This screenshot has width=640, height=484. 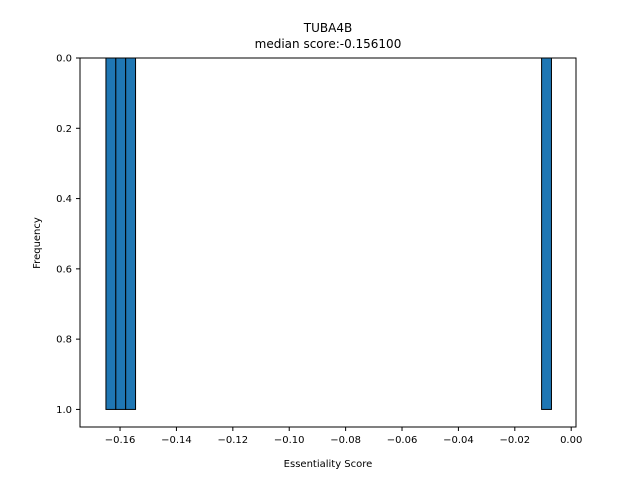 What do you see at coordinates (233, 440) in the screenshot?
I see `x-tick-label-2: −0.12` at bounding box center [233, 440].